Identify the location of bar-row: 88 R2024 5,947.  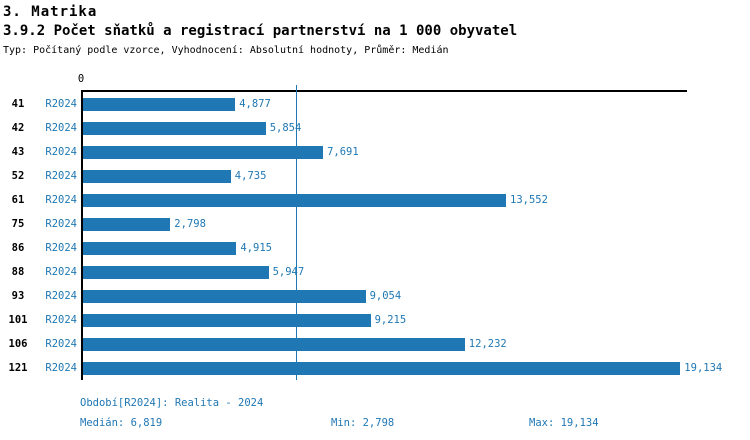
(375, 272).